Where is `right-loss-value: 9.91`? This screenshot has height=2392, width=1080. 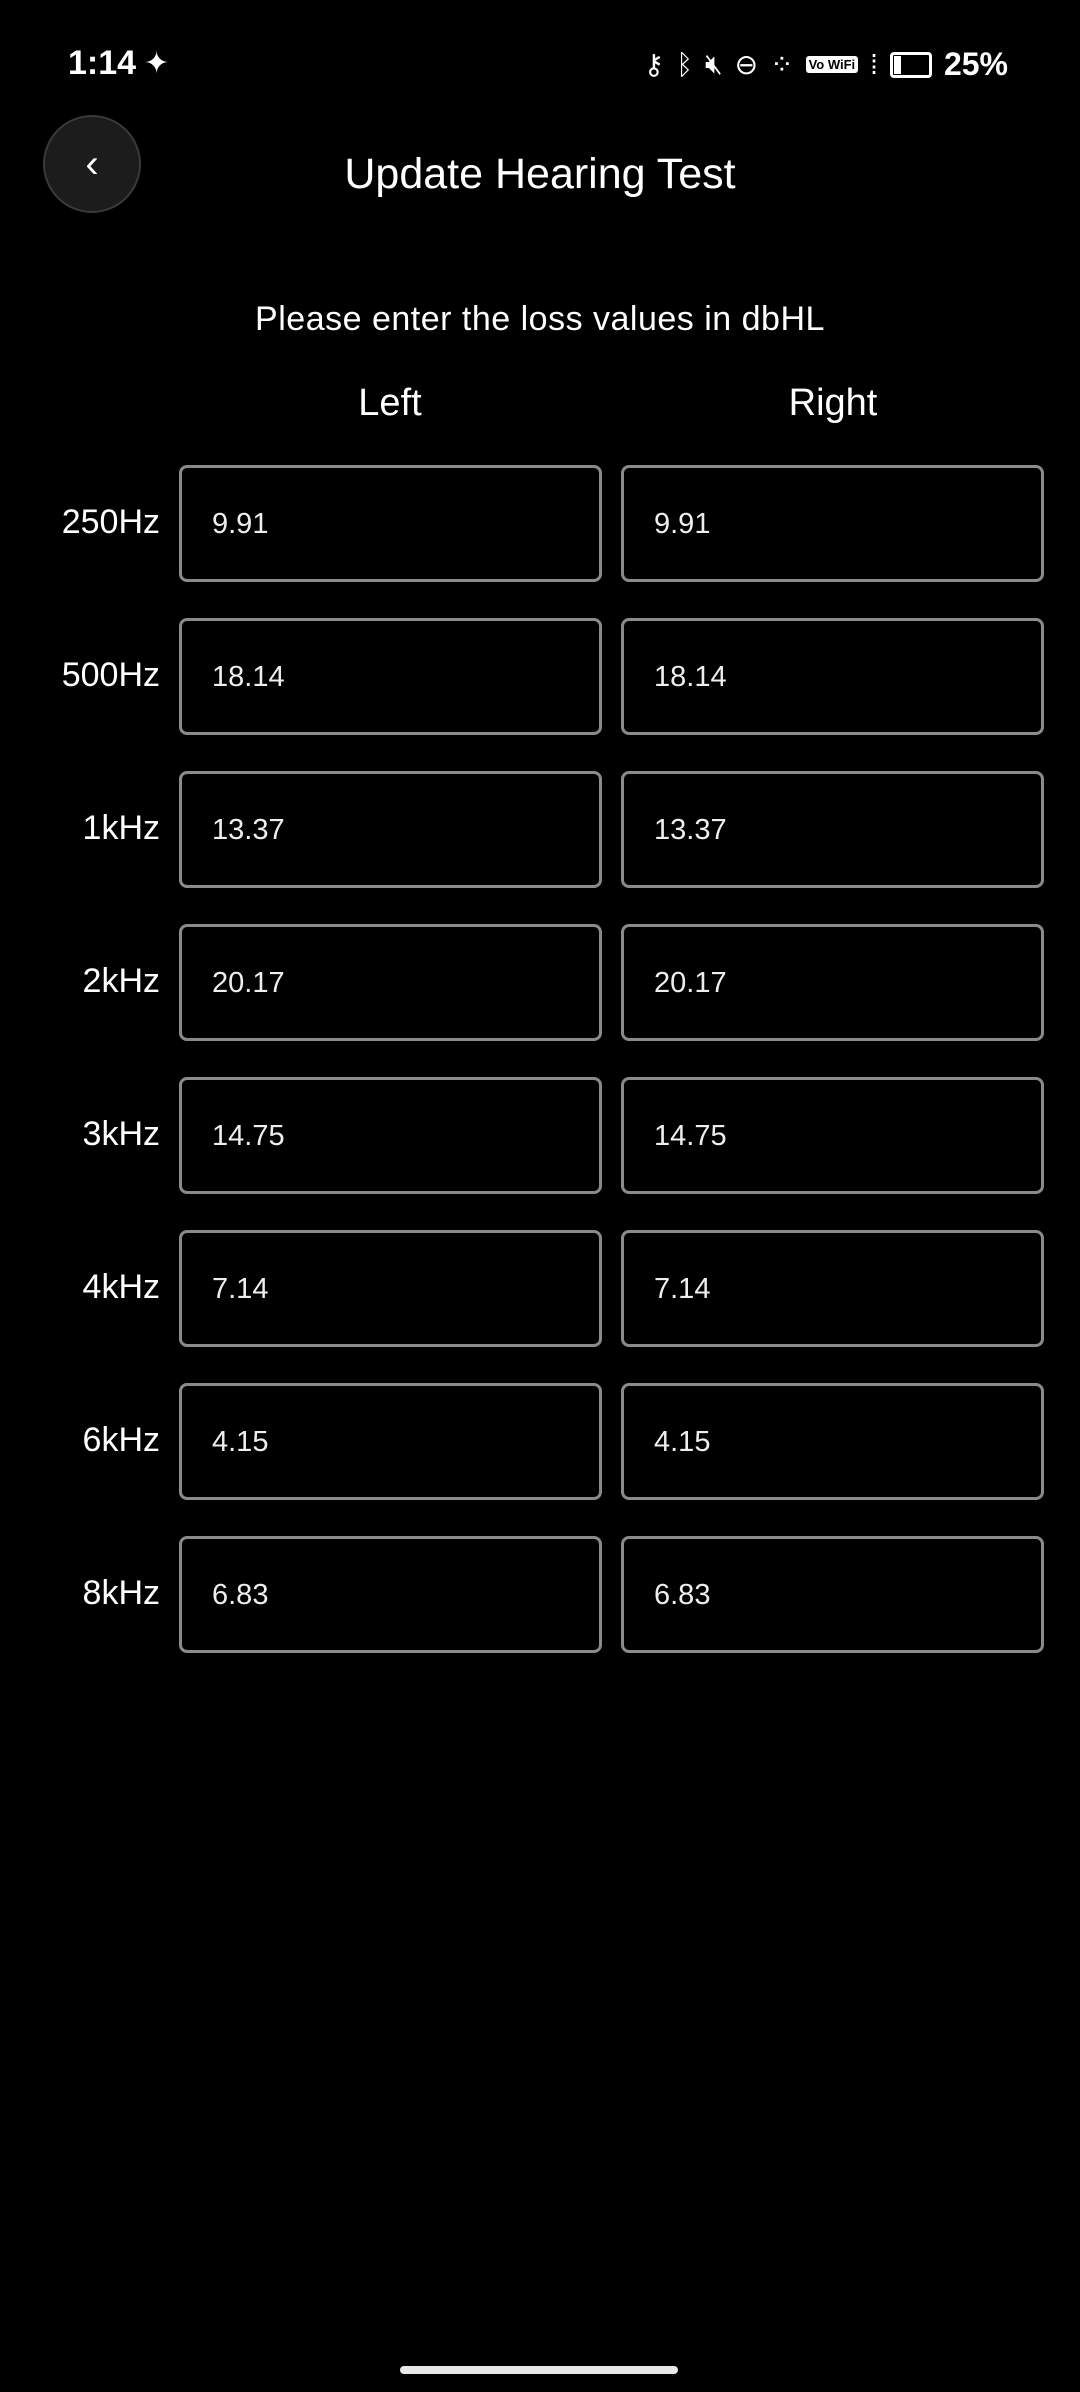
right-loss-value: 9.91 is located at coordinates (682, 524).